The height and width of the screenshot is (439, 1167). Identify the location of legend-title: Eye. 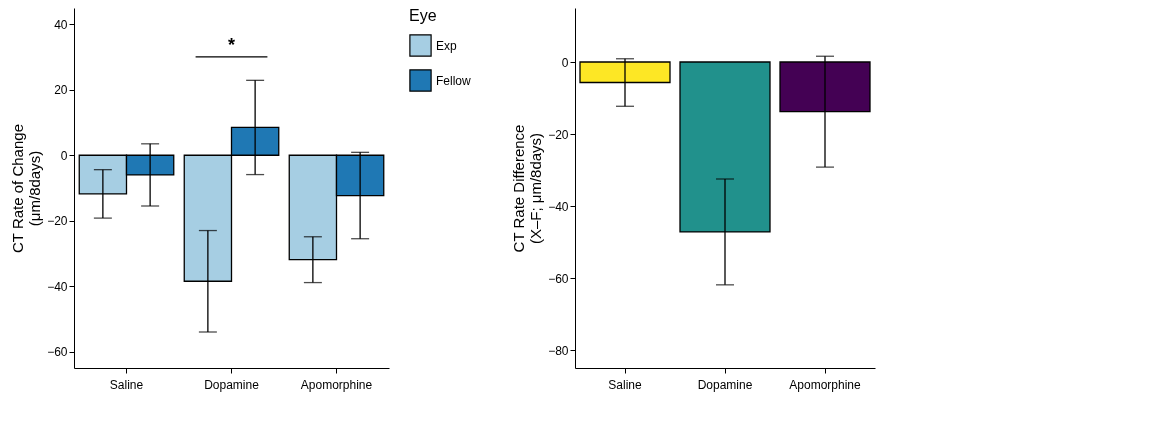
(423, 15).